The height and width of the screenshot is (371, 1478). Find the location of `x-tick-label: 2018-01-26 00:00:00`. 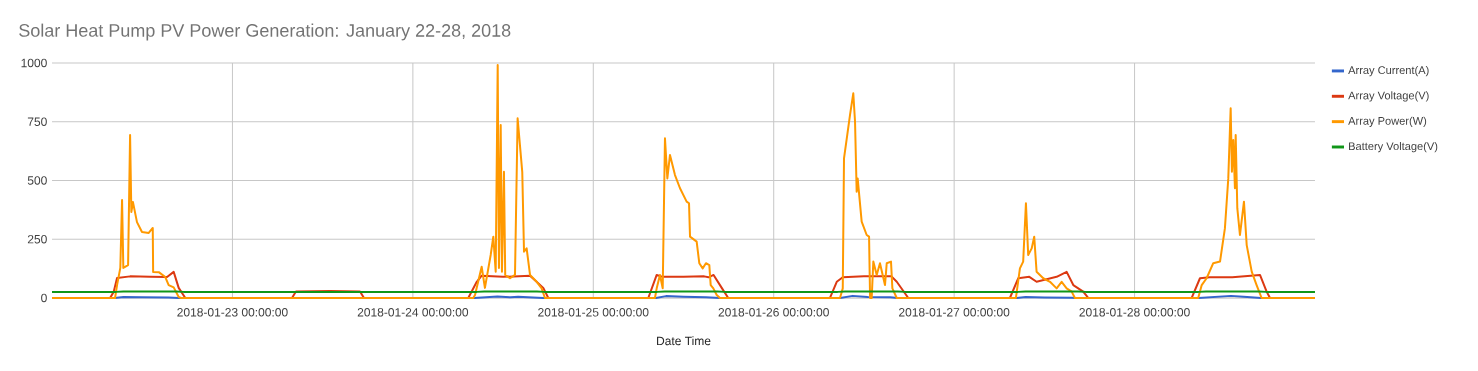

x-tick-label: 2018-01-26 00:00:00 is located at coordinates (773, 312).